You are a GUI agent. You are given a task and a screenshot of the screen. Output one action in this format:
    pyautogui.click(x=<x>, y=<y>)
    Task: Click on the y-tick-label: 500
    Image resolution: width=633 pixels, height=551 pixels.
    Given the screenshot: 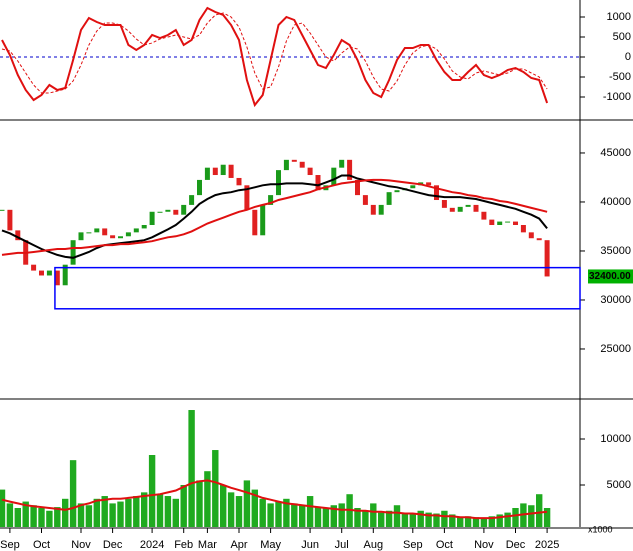 What is the action you would take?
    pyautogui.click(x=622, y=37)
    